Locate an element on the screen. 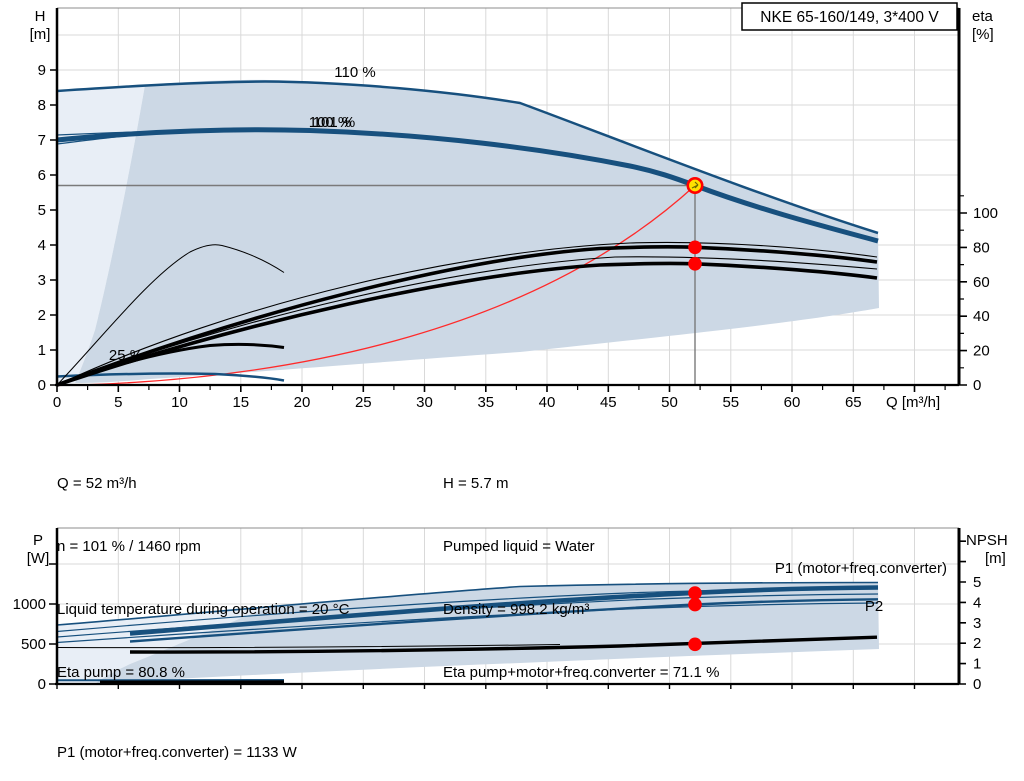  curve-eta-thin-upper is located at coordinates (467, 313).